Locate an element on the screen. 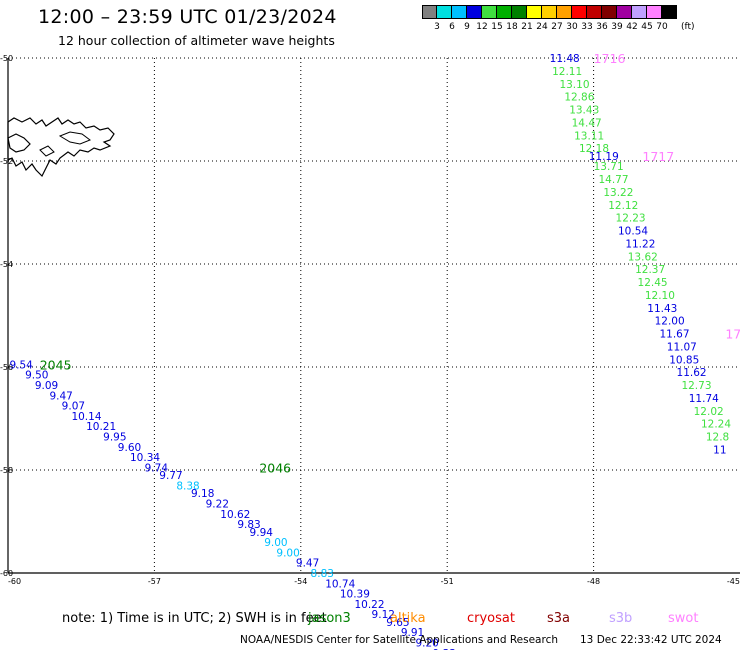  color-legend-label: 27 is located at coordinates (557, 27).